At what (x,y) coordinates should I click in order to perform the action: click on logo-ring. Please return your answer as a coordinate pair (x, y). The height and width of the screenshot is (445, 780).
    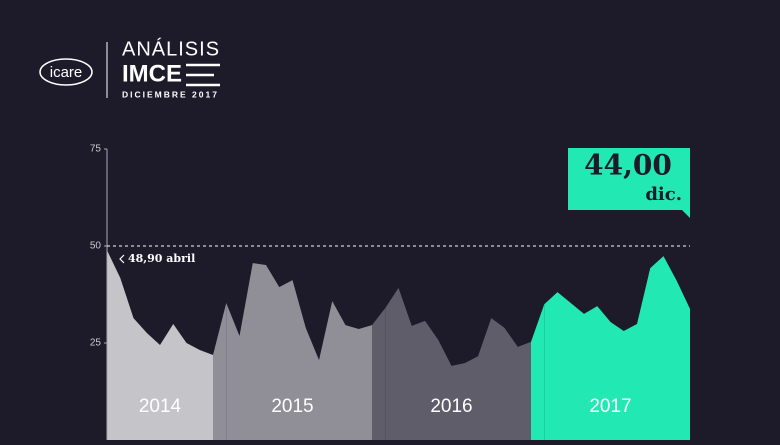
    Looking at the image, I should click on (66, 72).